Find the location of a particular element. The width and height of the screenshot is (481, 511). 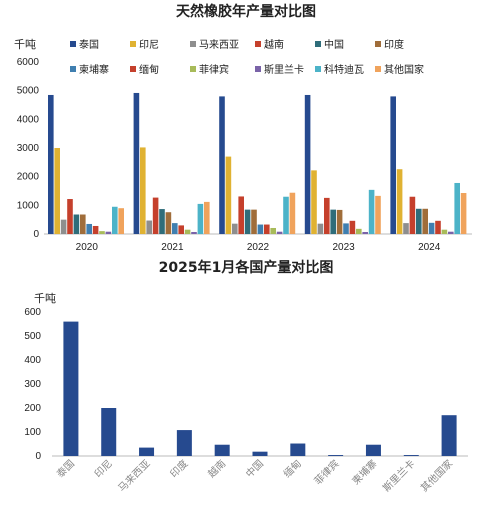

chart2-x-tick: 印度 is located at coordinates (178, 468).